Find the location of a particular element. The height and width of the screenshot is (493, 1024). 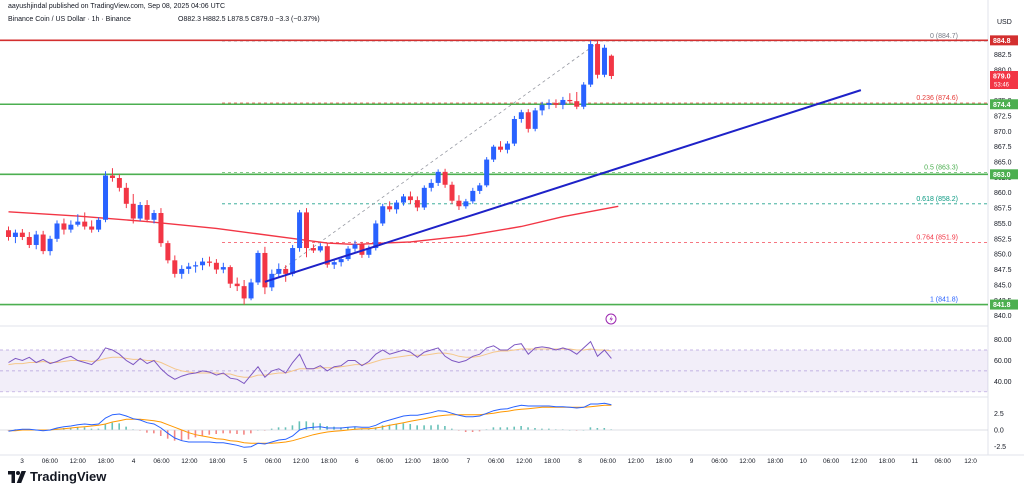

current-price-text: 879.0 is located at coordinates (1002, 76).